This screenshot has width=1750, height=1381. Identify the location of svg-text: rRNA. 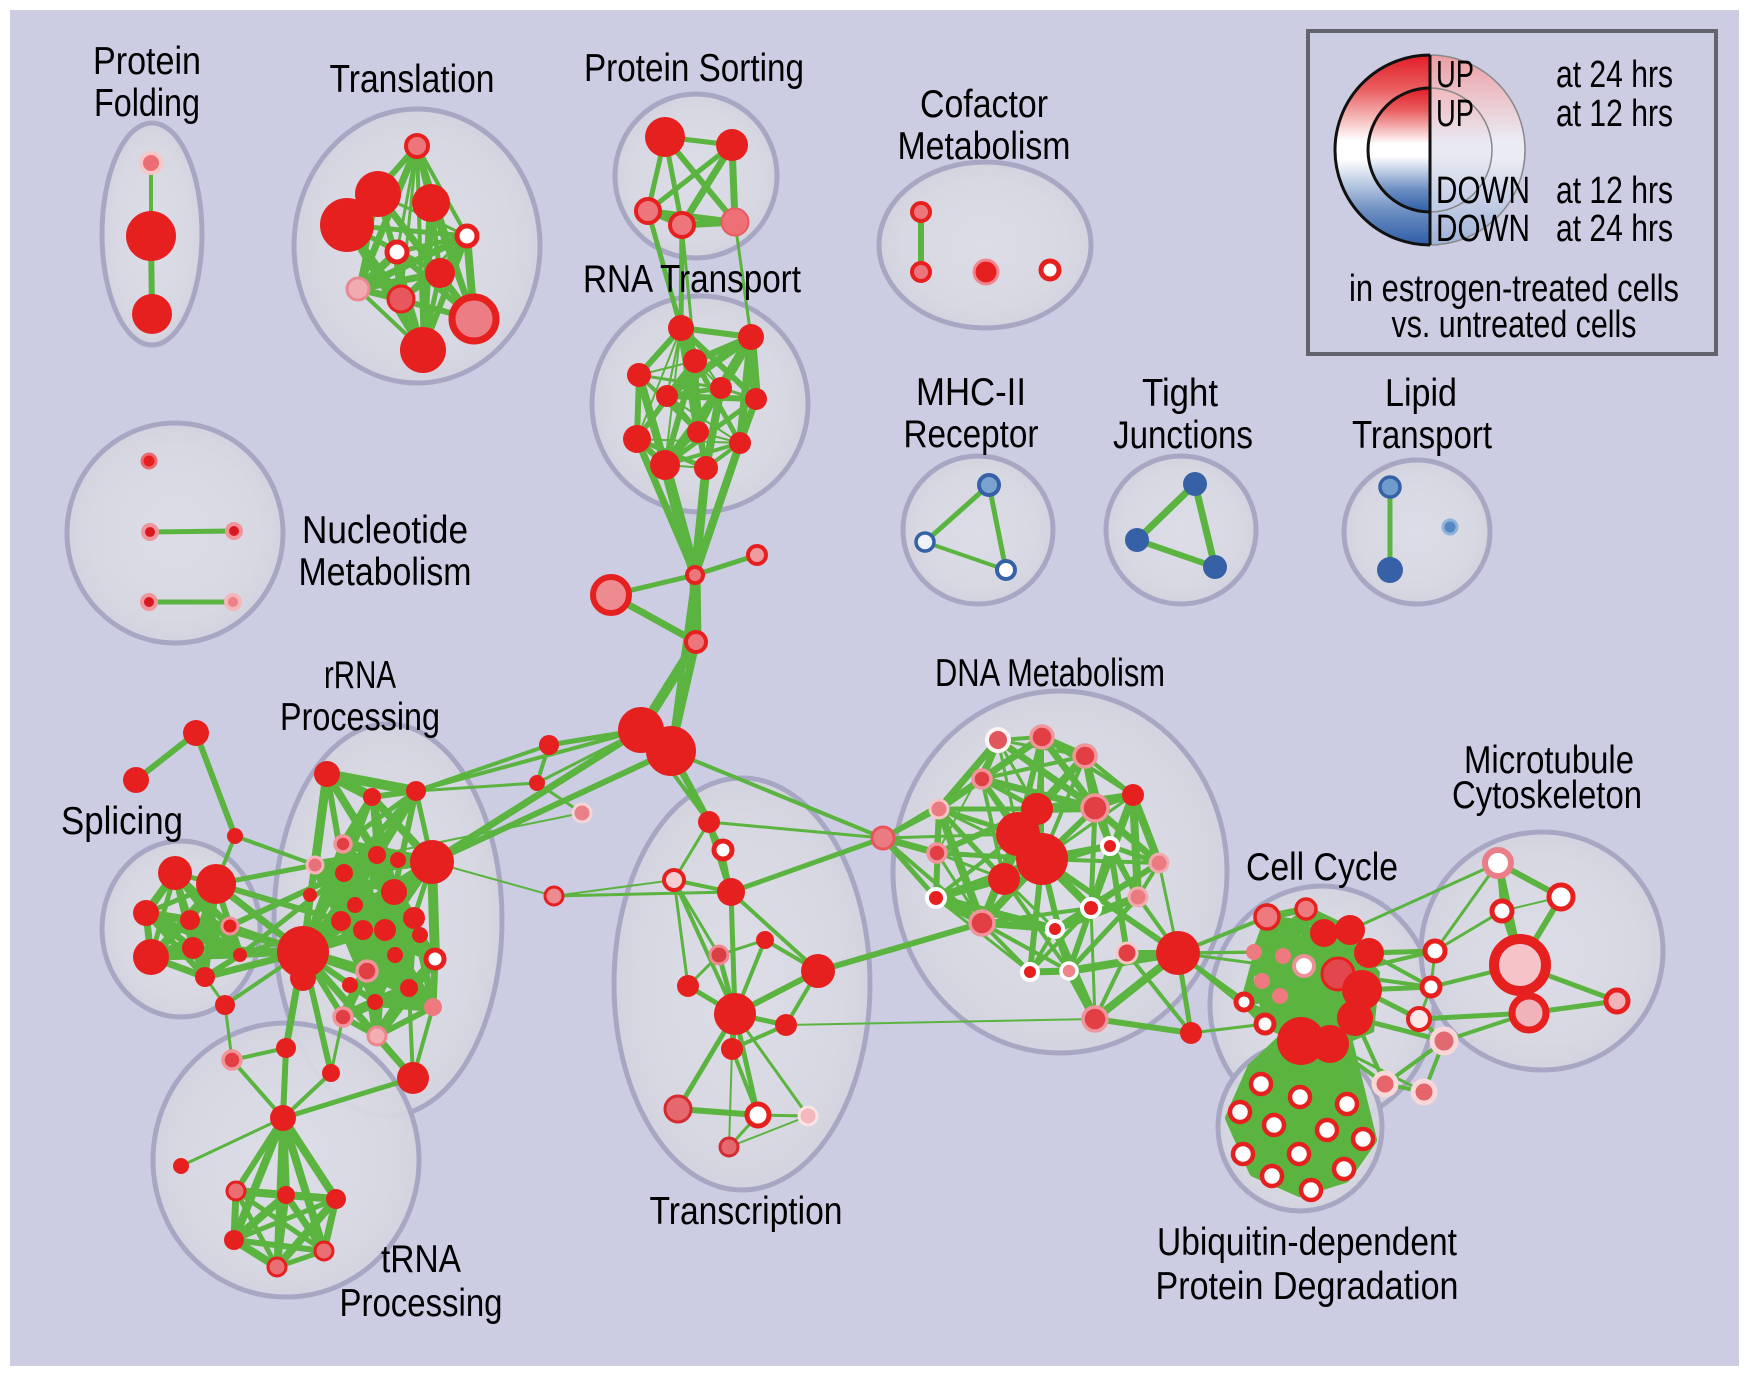
(360, 675).